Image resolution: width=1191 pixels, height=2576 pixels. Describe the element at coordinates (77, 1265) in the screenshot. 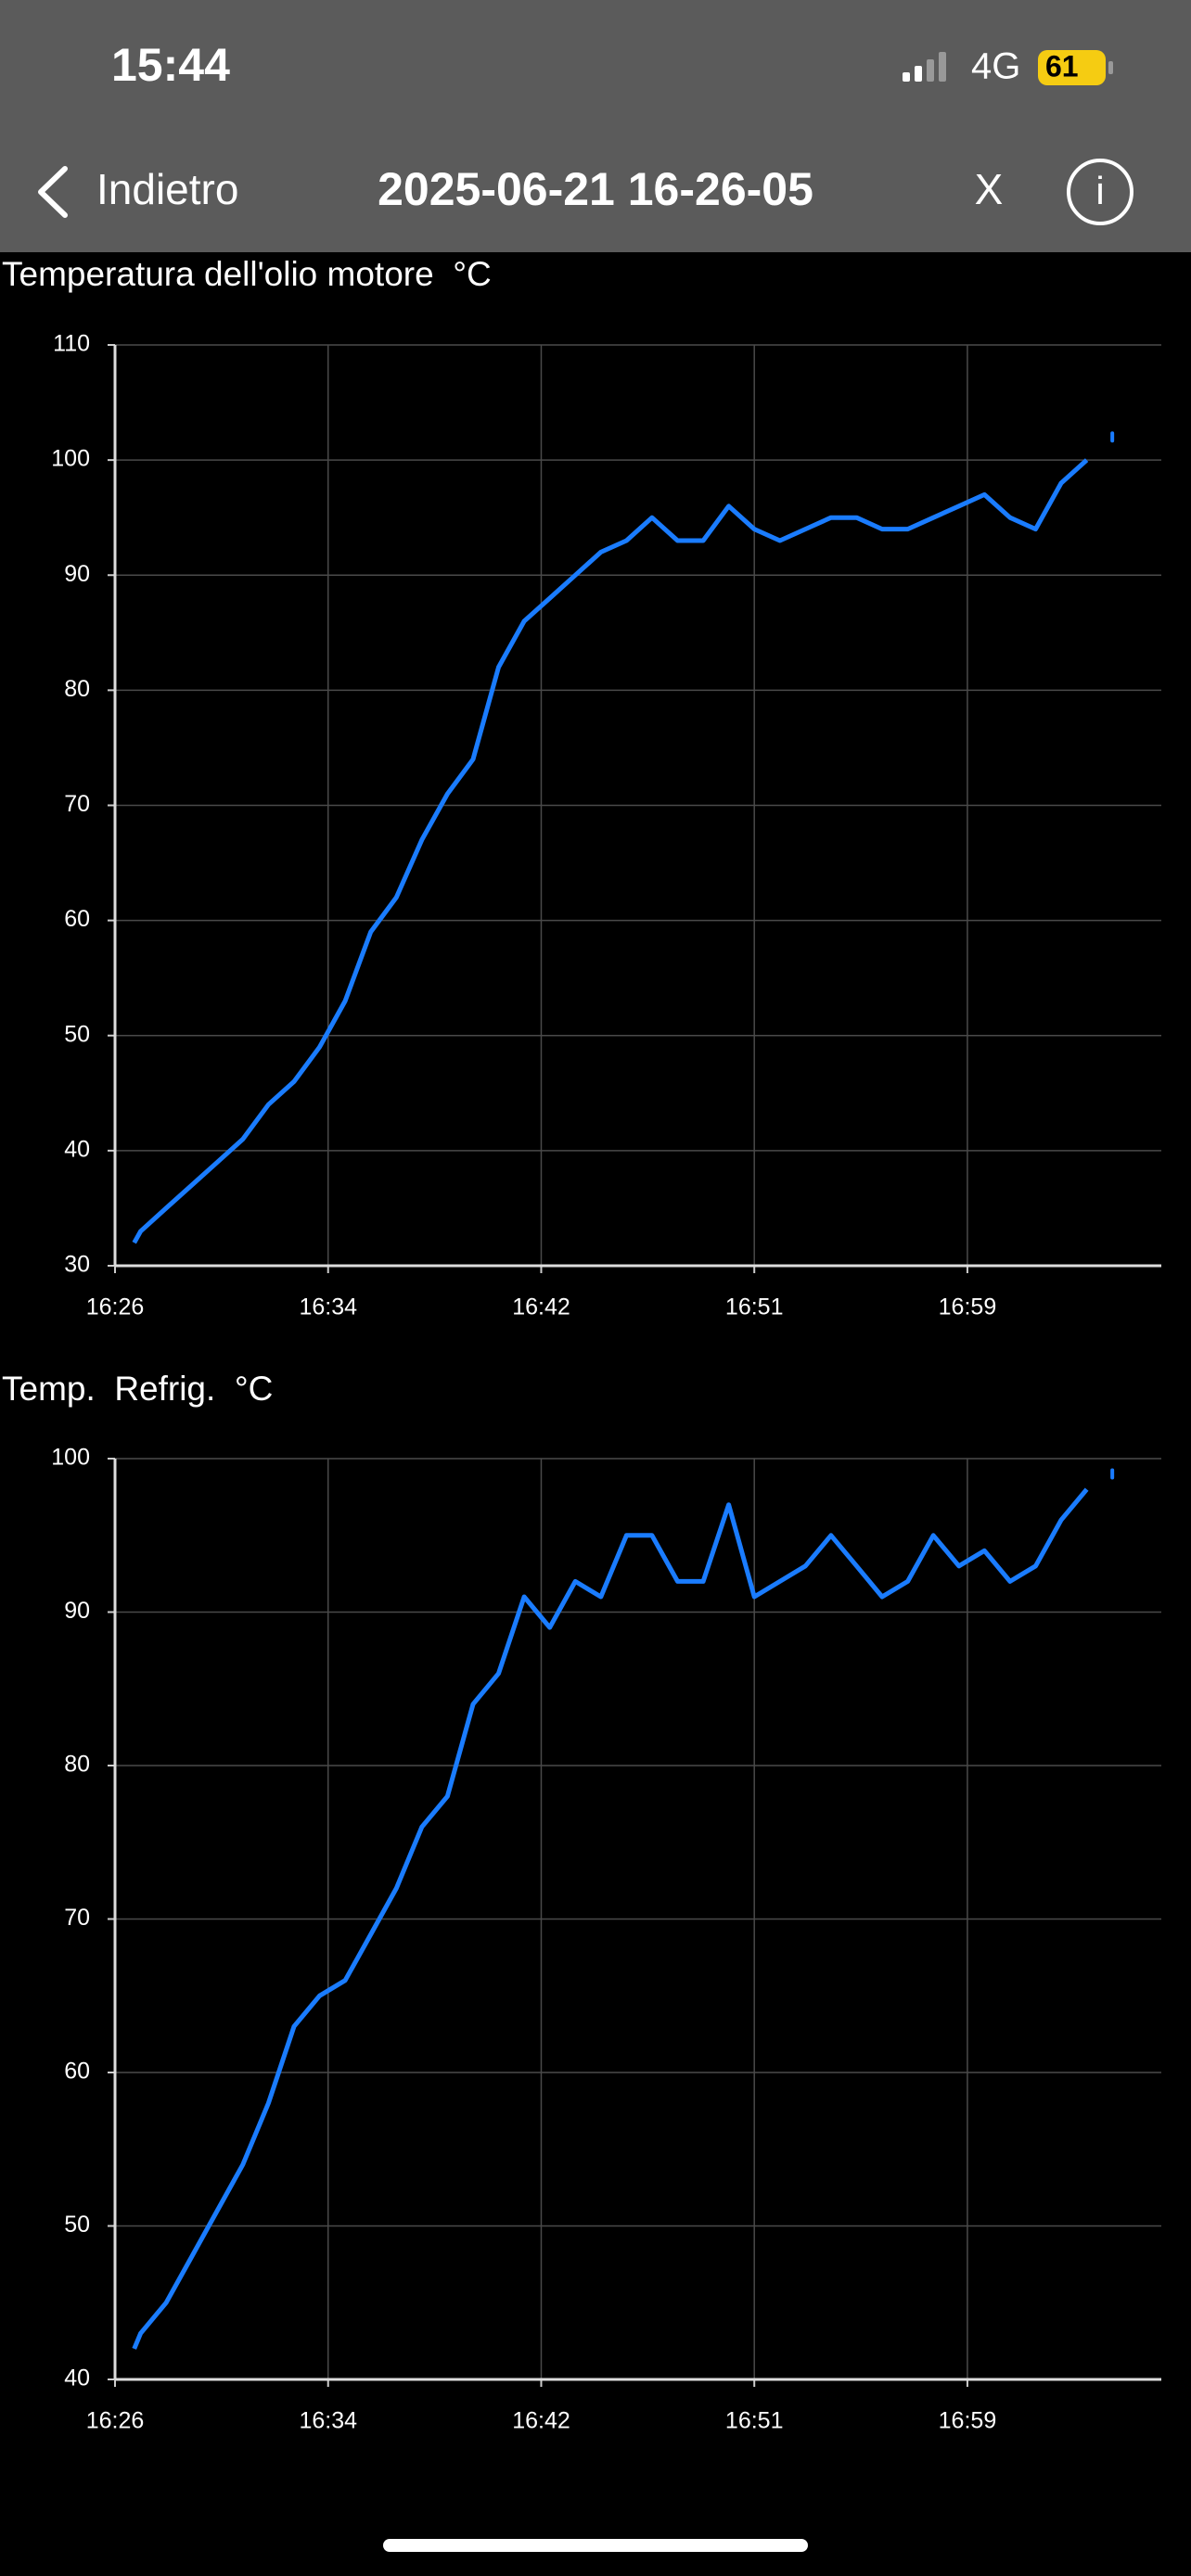

I see `y-tick-label: 30` at that location.